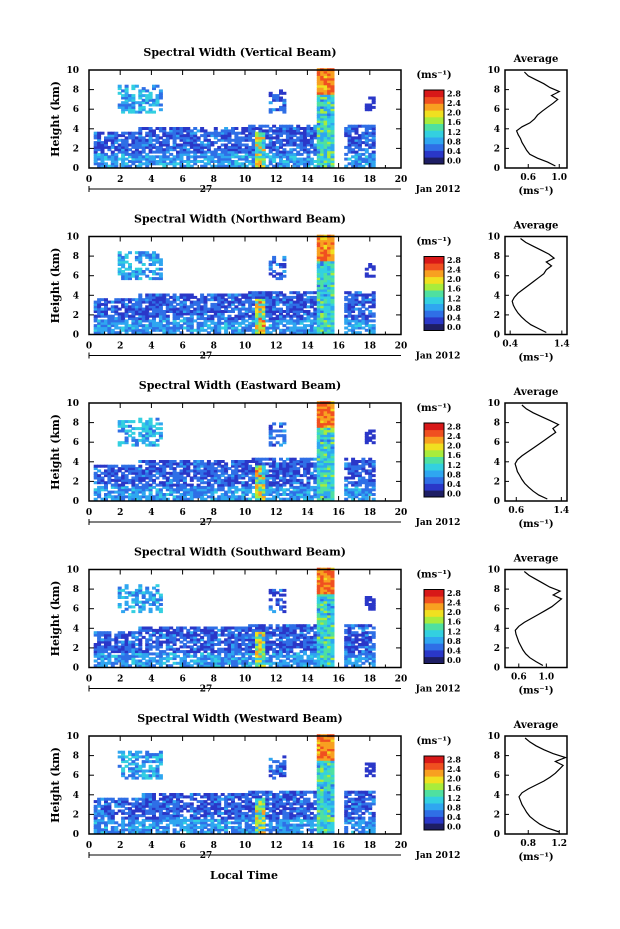 Image resolution: width=620 pixels, height=929 pixels. What do you see at coordinates (497, 149) in the screenshot?
I see `average-y-tick-label: 2` at bounding box center [497, 149].